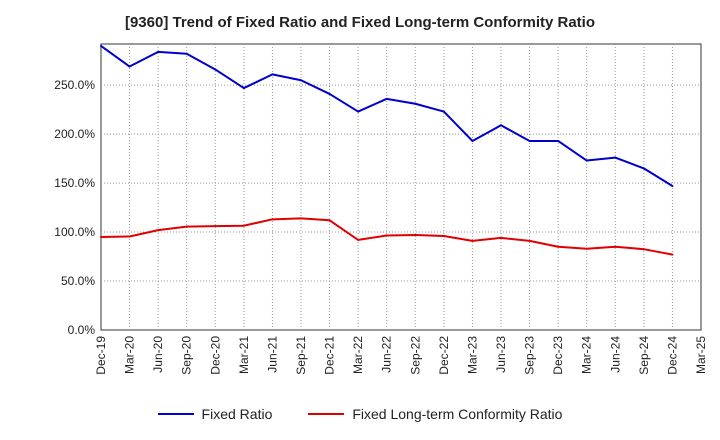  What do you see at coordinates (330, 355) in the screenshot?
I see `x-tick-label: Dec-21` at bounding box center [330, 355].